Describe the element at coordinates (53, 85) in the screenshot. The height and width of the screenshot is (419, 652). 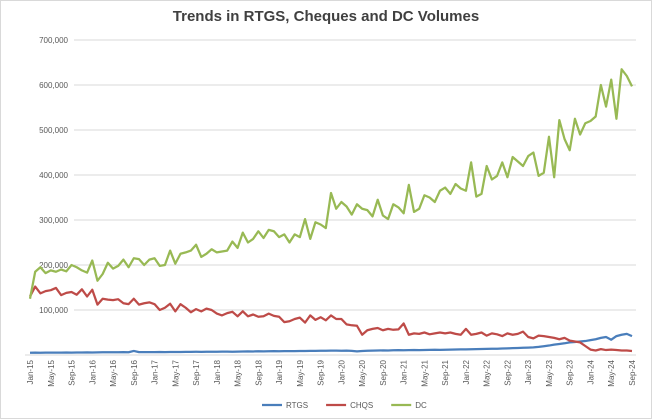
I see `y-tick-label: 600,000` at that location.